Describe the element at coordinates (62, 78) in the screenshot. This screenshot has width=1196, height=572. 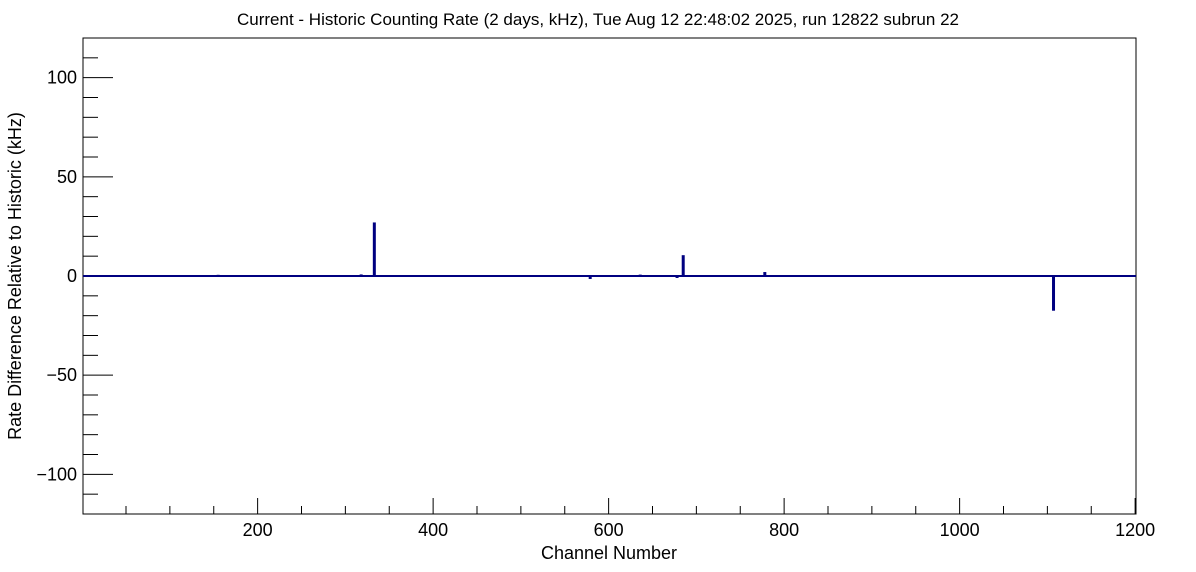
I see `y-tick-label: 100` at that location.